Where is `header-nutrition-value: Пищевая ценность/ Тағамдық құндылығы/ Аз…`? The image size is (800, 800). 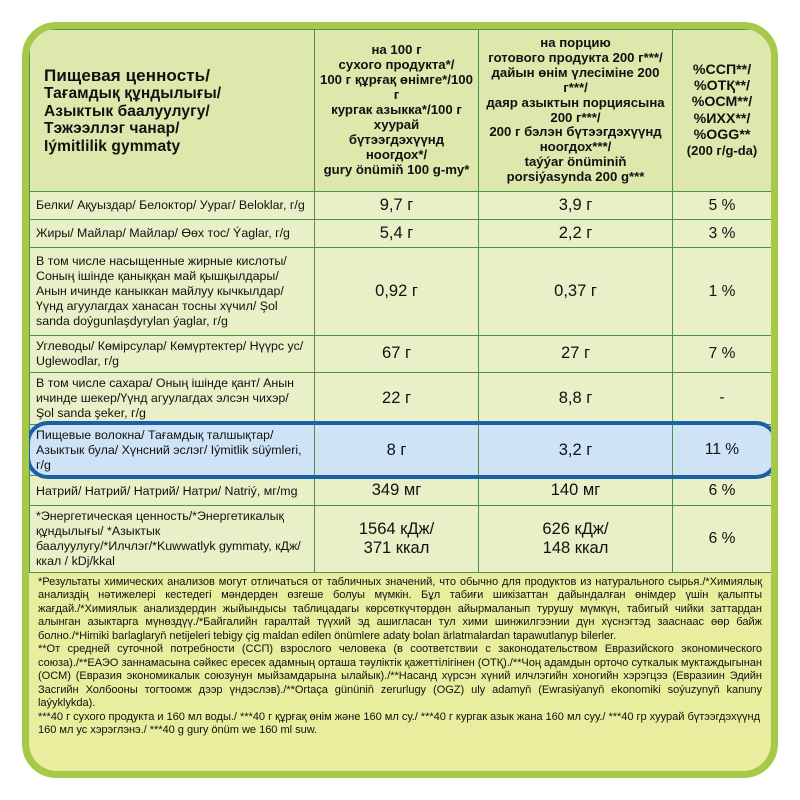 header-nutrition-value: Пищевая ценность/ Тағамдық құндылығы/ Аз… is located at coordinates (172, 111).